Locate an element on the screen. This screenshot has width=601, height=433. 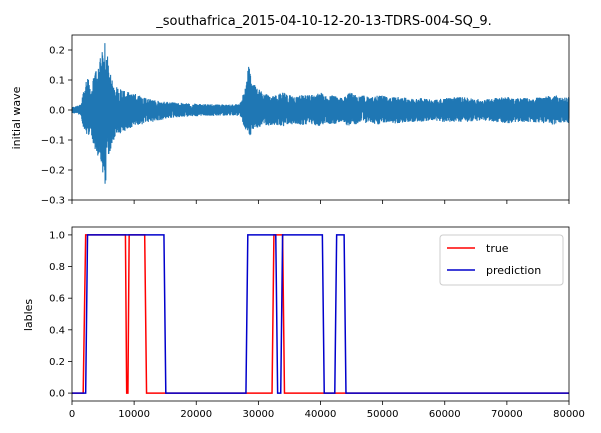
labels-x-tick-label: 50000 is located at coordinates (383, 414).